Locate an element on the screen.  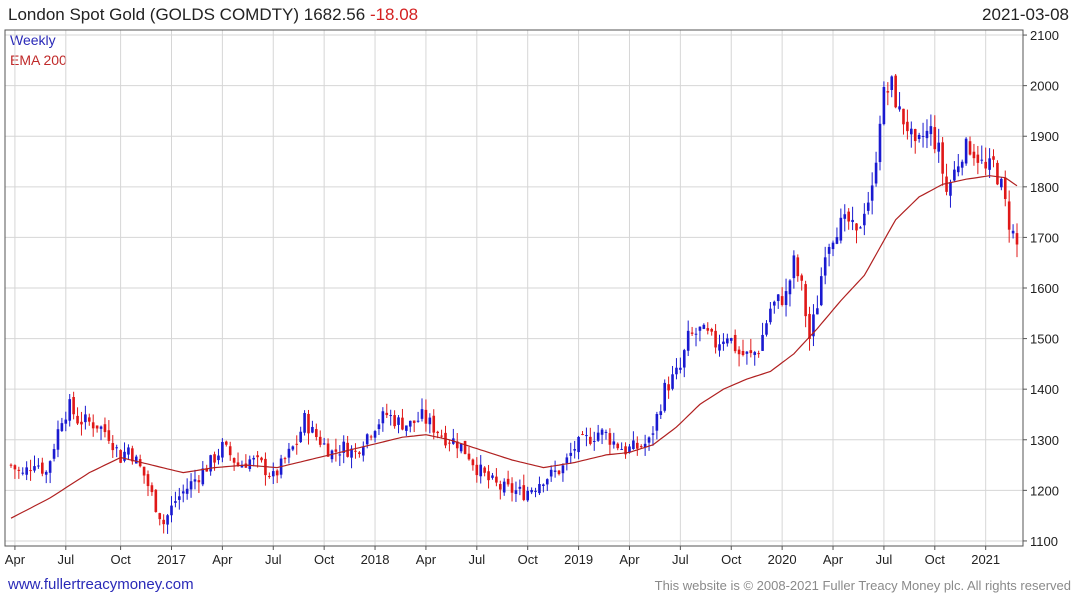
x-tick-label: 2019 is located at coordinates (578, 559).